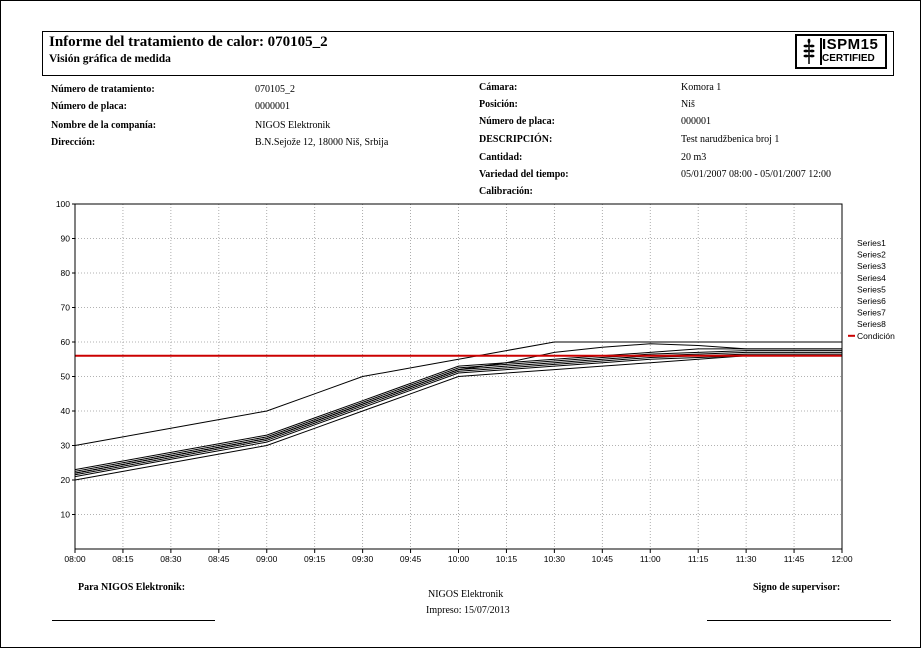 This screenshot has width=921, height=648. What do you see at coordinates (66, 480) in the screenshot?
I see `y-tick-label: 20` at bounding box center [66, 480].